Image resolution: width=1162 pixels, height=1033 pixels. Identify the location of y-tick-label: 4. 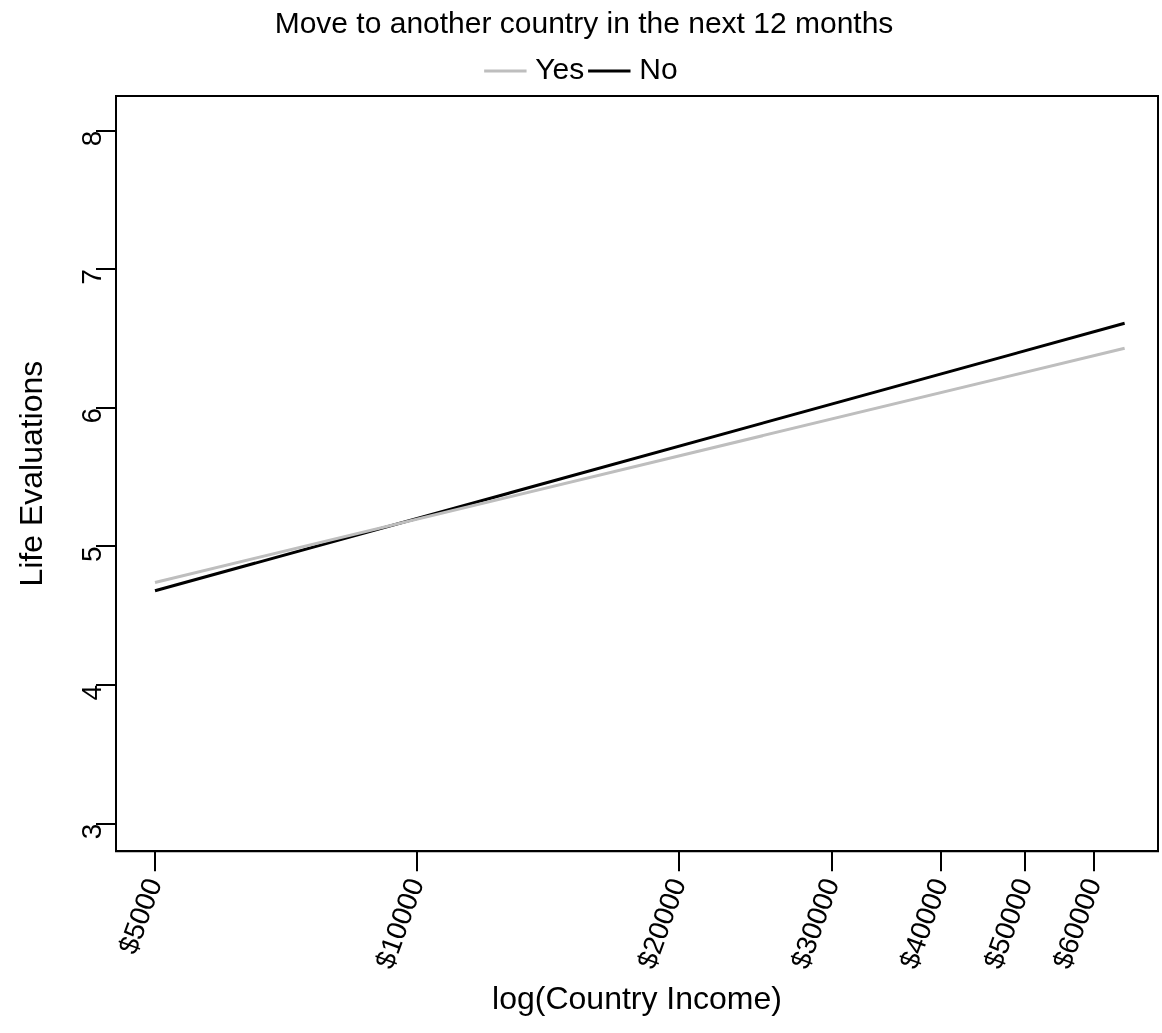
(91, 693).